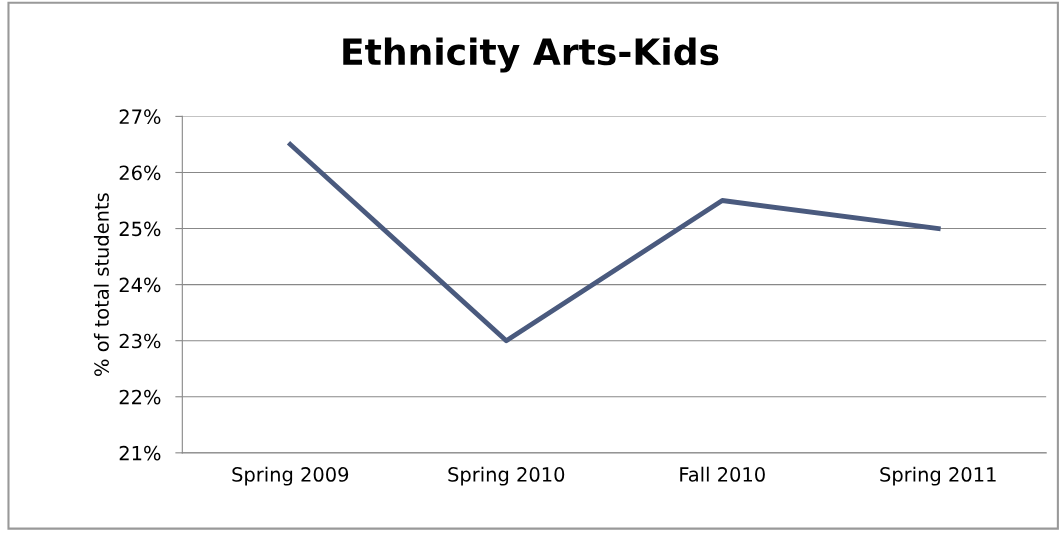 The height and width of the screenshot is (534, 1060). Describe the element at coordinates (506, 476) in the screenshot. I see `x-tick-label: Spring 2010` at that location.